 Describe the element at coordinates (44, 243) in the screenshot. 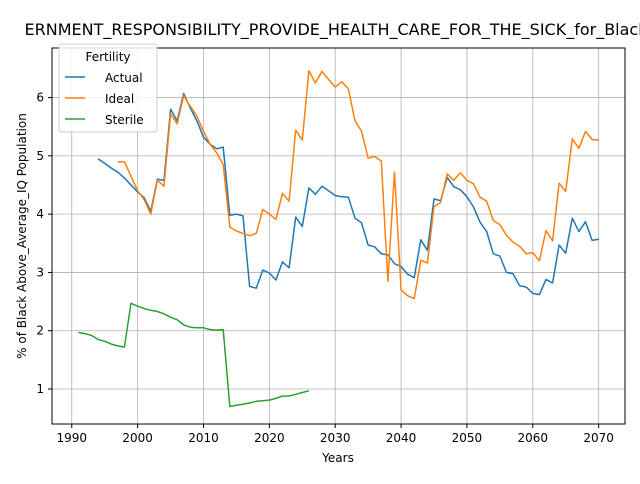

I see `y-axis-ticks: 1 2 3 4 5 6` at that location.